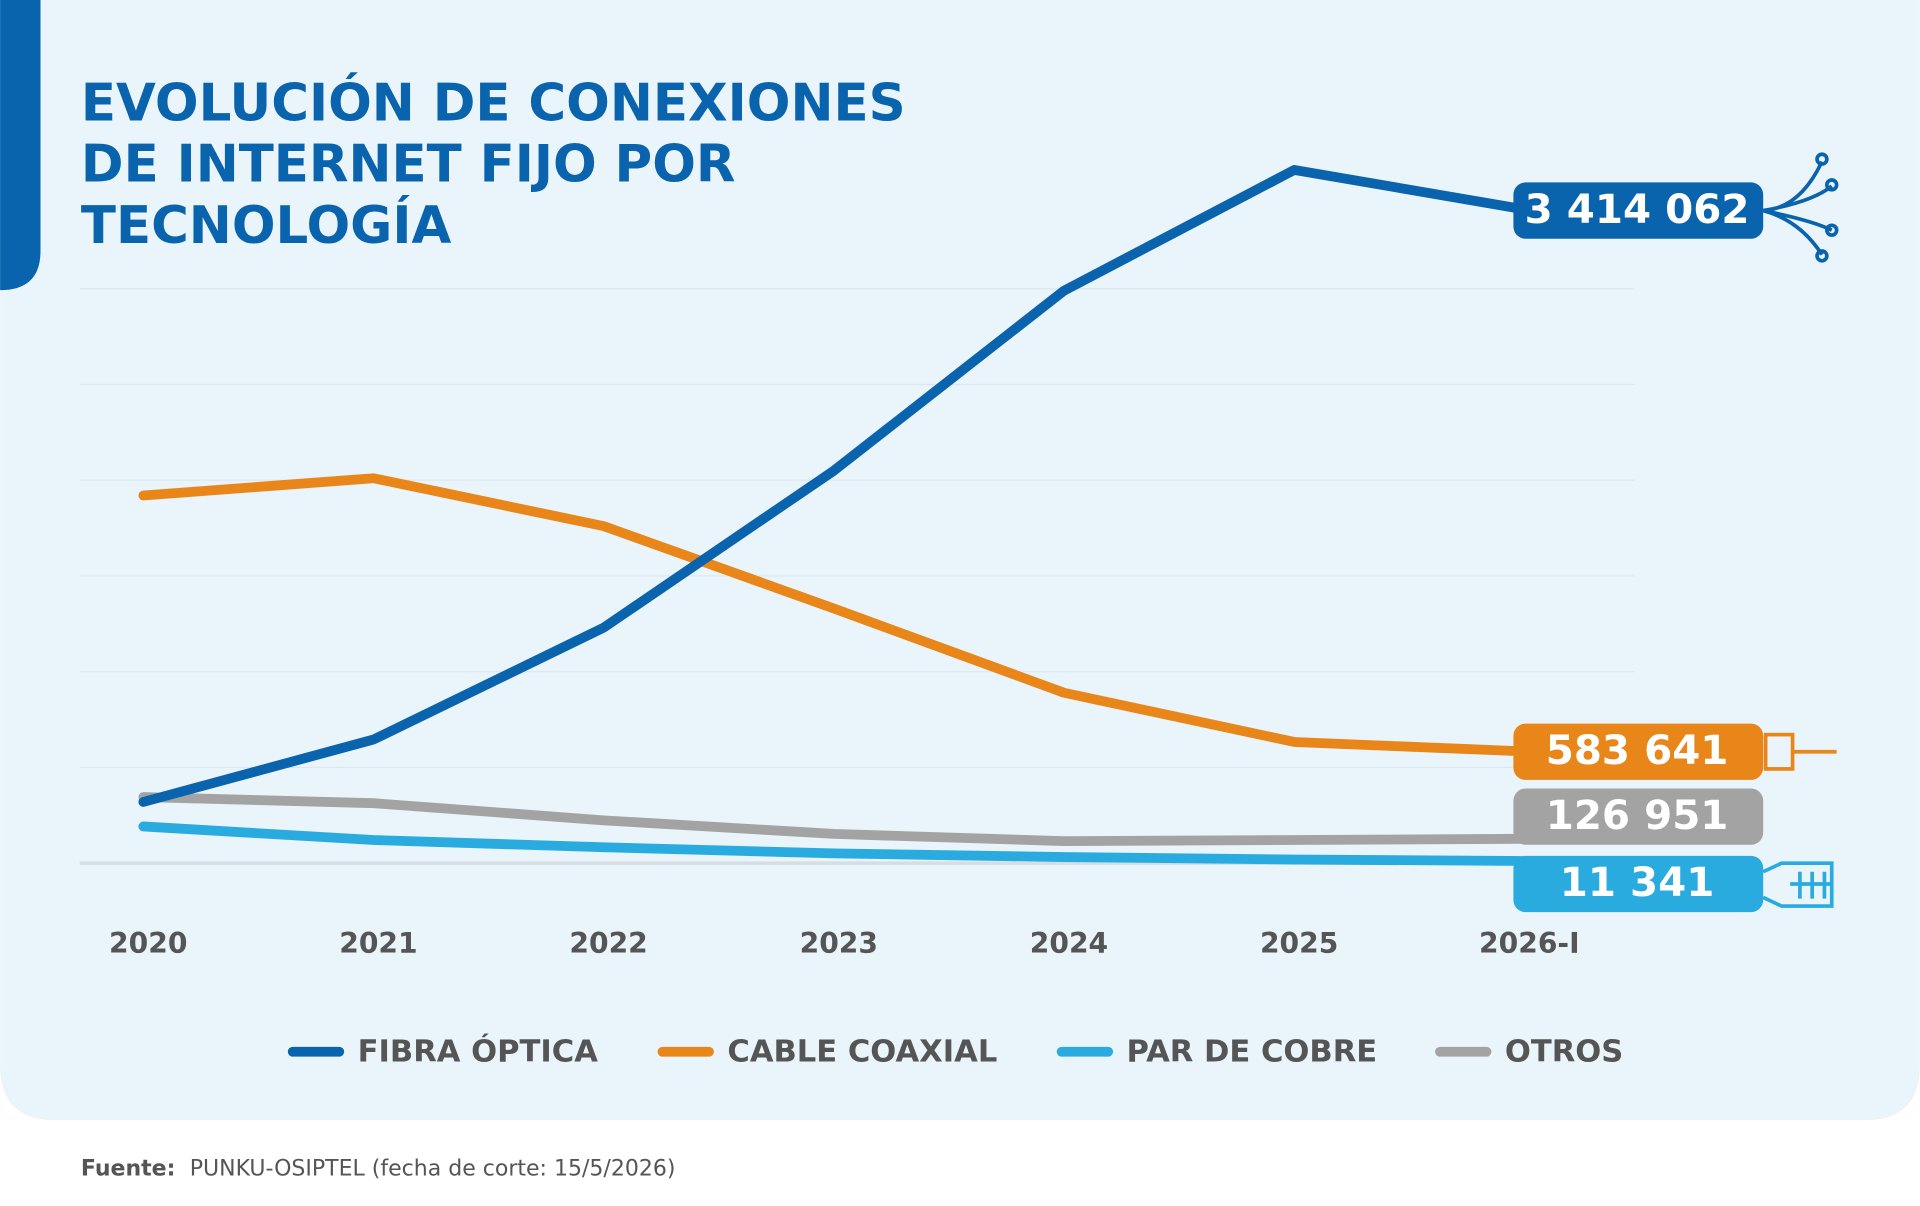  Describe the element at coordinates (128, 1168) in the screenshot. I see `source-label: Fuente:` at that location.